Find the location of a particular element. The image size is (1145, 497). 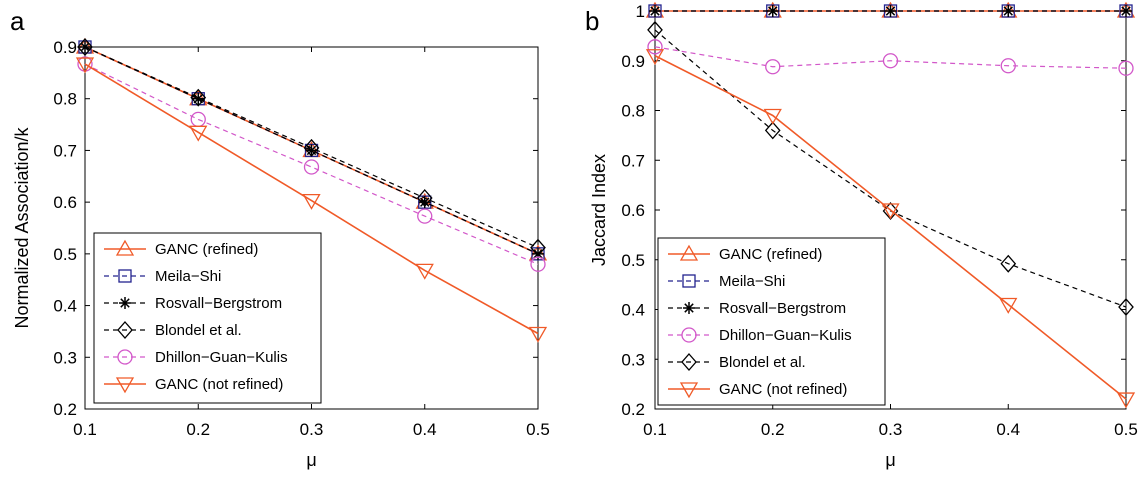

panel-b-ytick-label: 0.2 is located at coordinates (633, 409).